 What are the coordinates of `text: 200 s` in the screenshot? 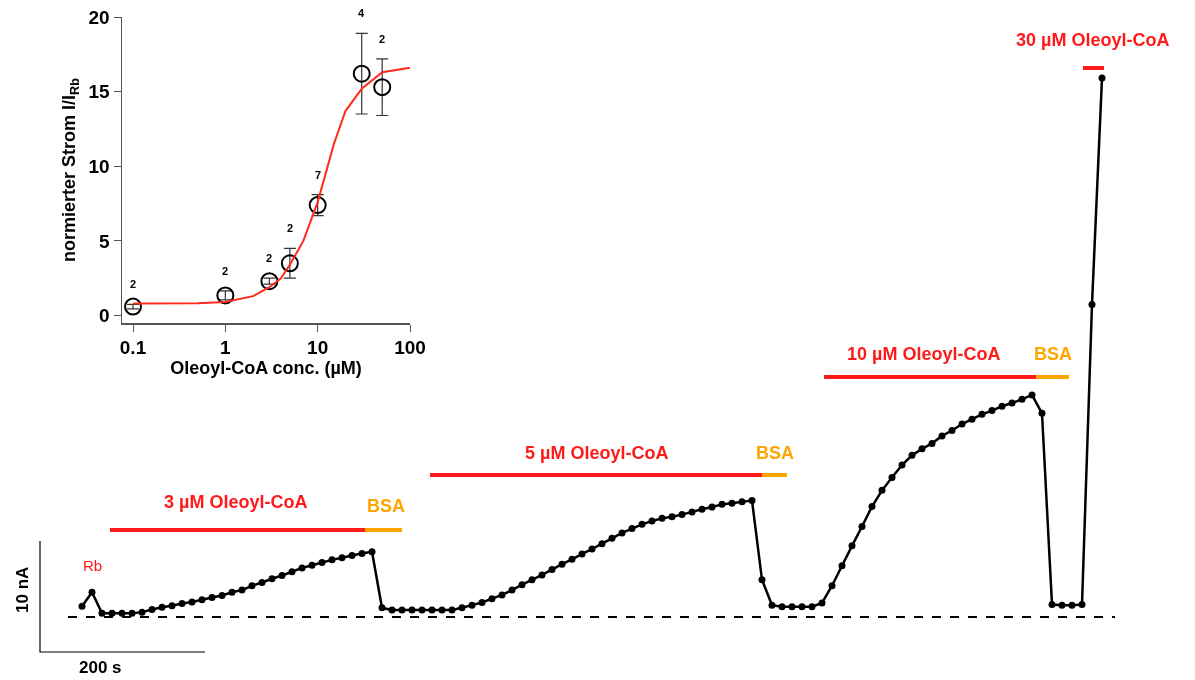 It's located at (100, 667).